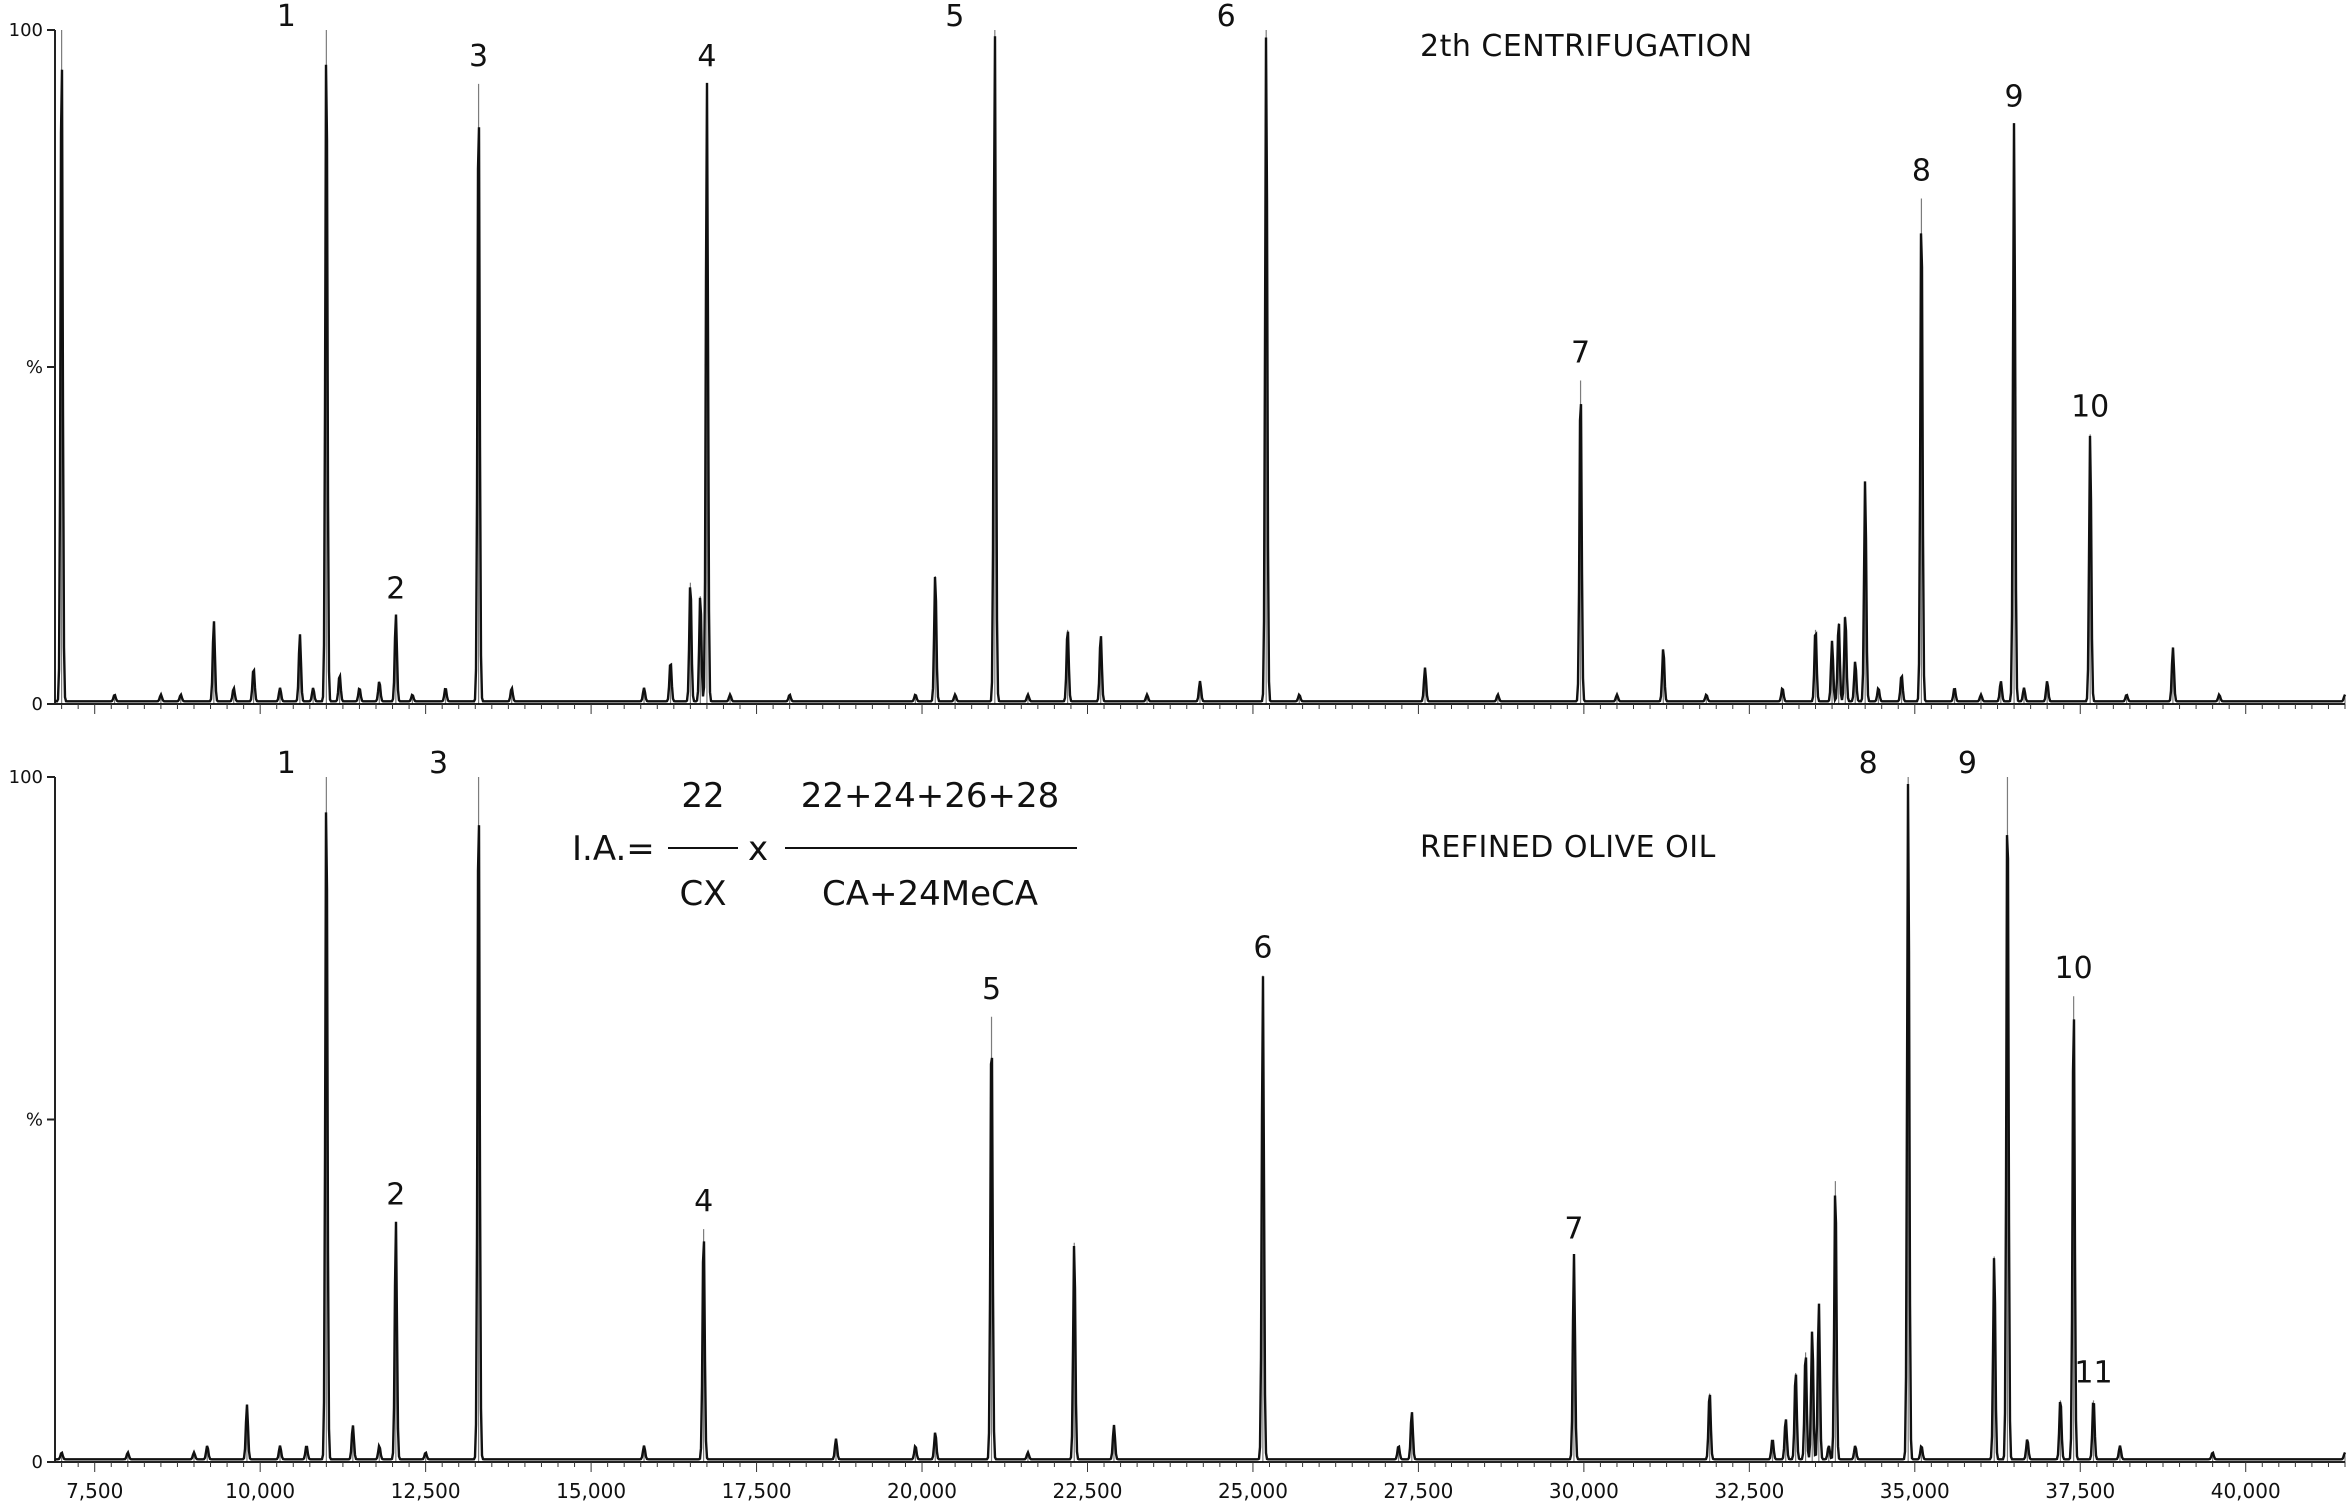 The width and height of the screenshot is (2352, 1509). Describe the element at coordinates (591, 1491) in the screenshot. I see `x-tick-label: 15,000` at that location.